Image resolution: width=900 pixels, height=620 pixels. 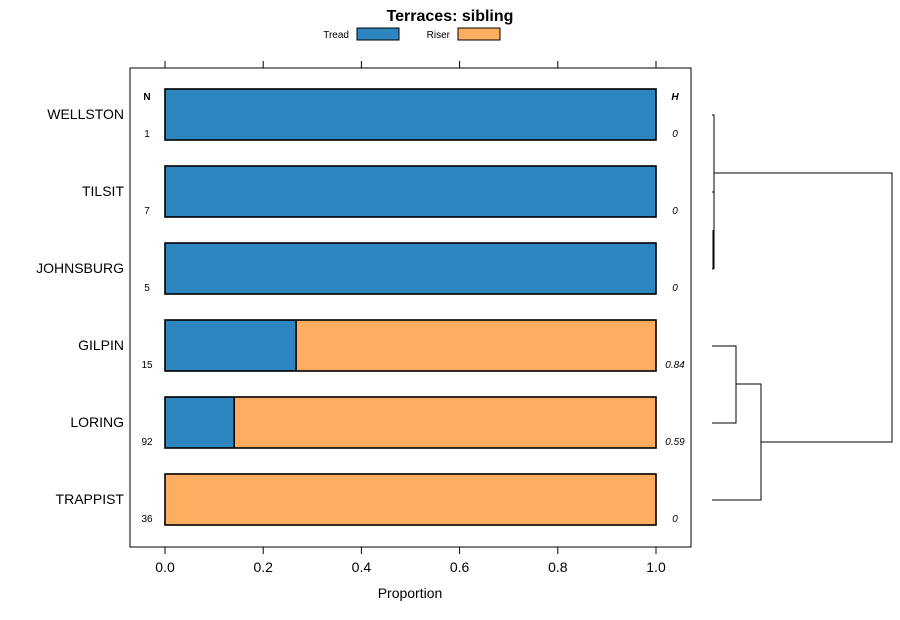 What do you see at coordinates (476, 345) in the screenshot?
I see `bar-gilpin-riser` at bounding box center [476, 345].